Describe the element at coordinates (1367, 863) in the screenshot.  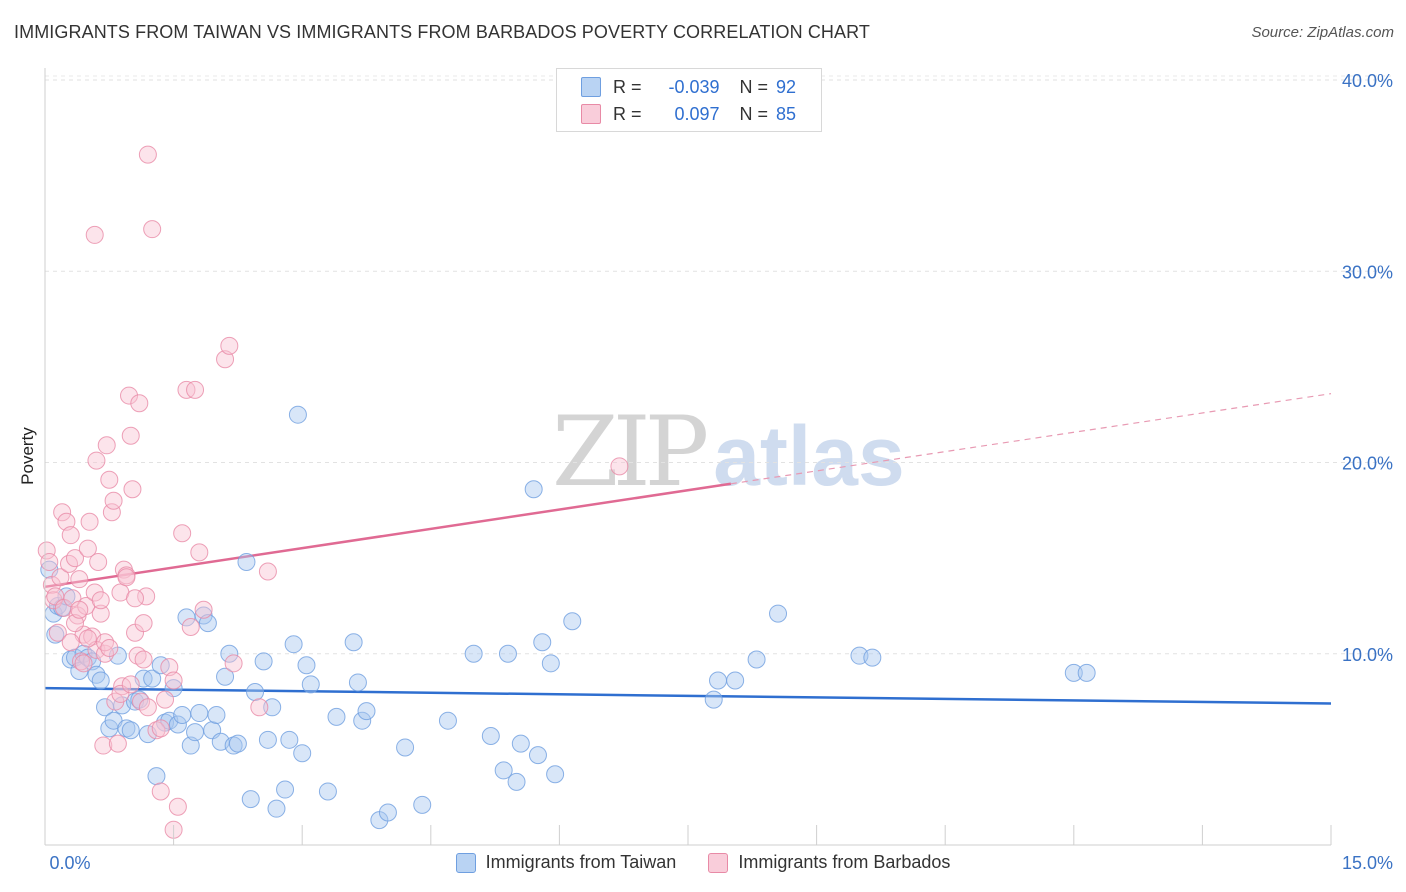
I see `x-tick-label: 15.0%` at that location.